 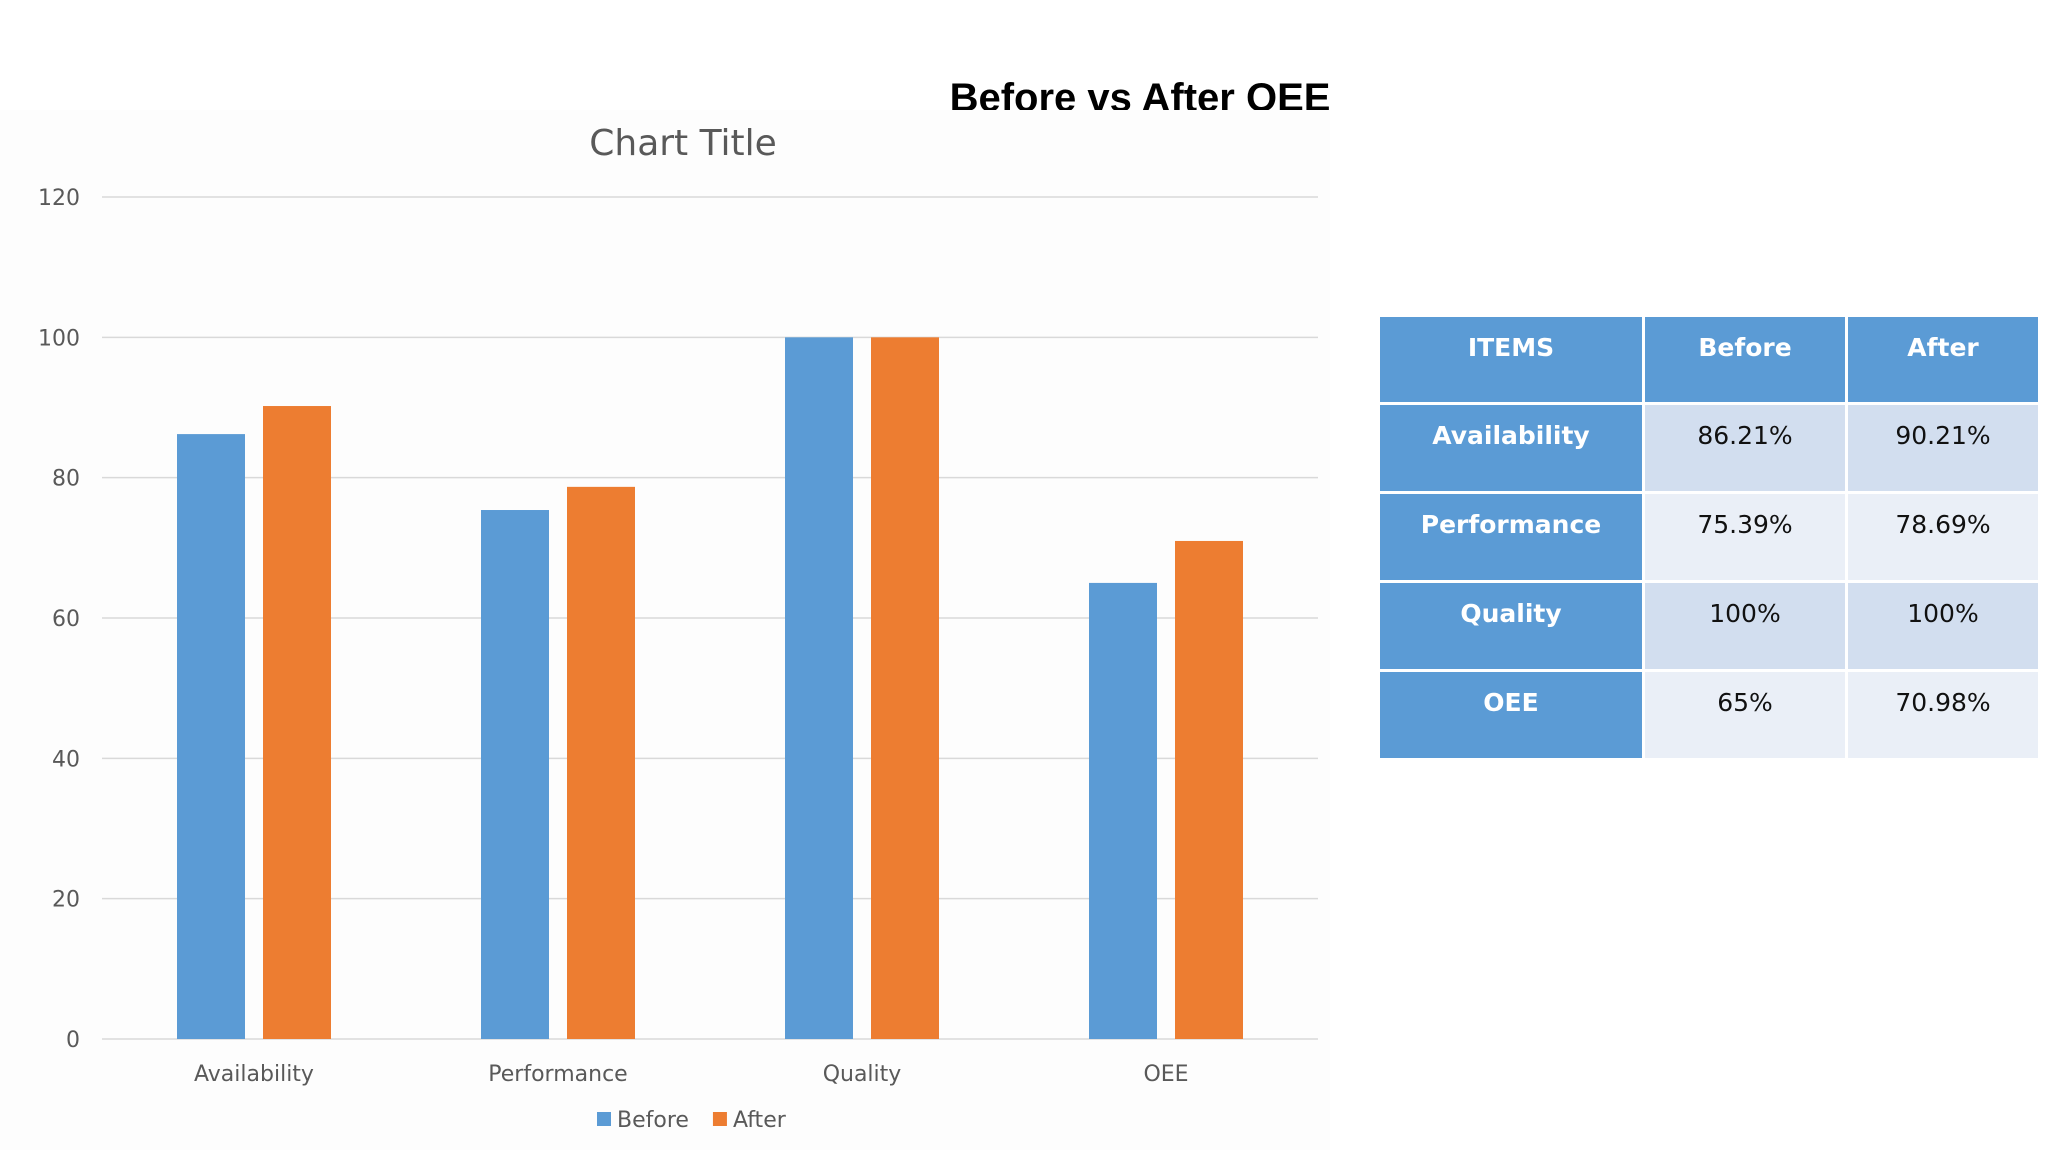 I want to click on table-row: OEE 65% 70.98%, so click(x=1709, y=715).